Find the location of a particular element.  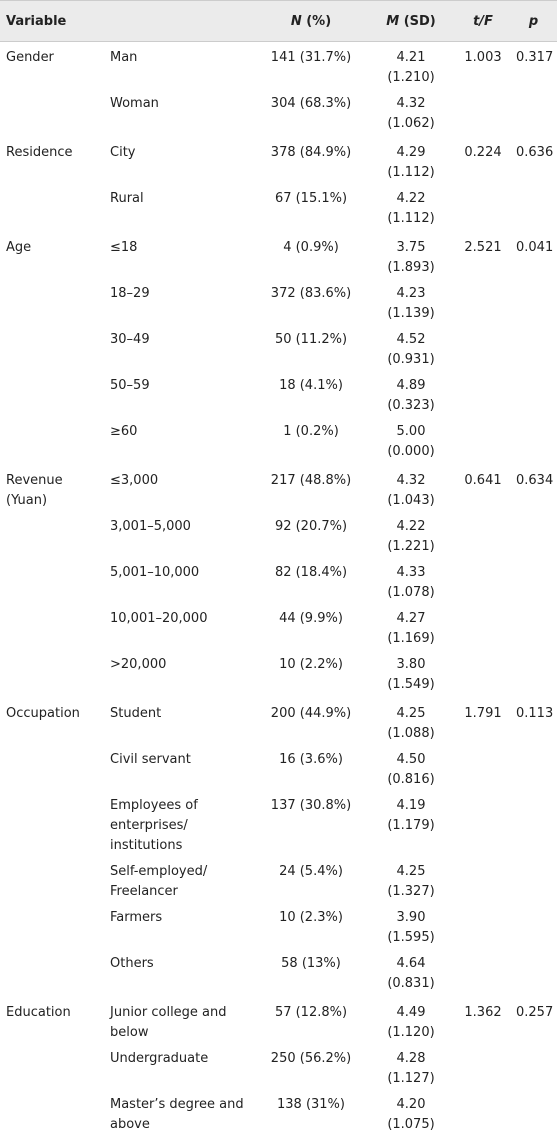

header-cell: t/F is located at coordinates (483, 21).